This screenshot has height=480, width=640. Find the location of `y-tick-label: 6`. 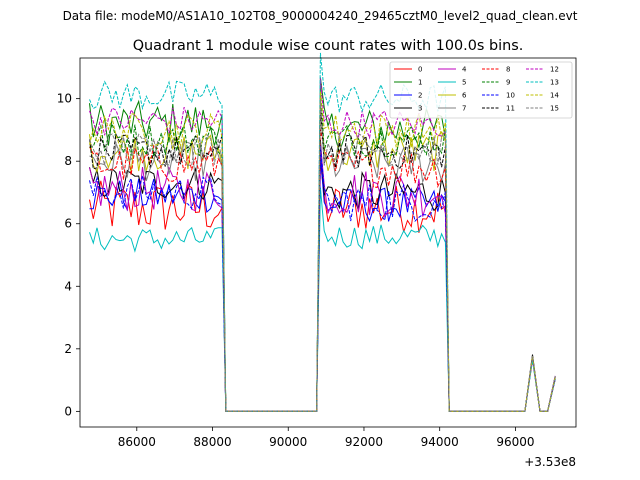

y-tick-label: 6 is located at coordinates (68, 224).